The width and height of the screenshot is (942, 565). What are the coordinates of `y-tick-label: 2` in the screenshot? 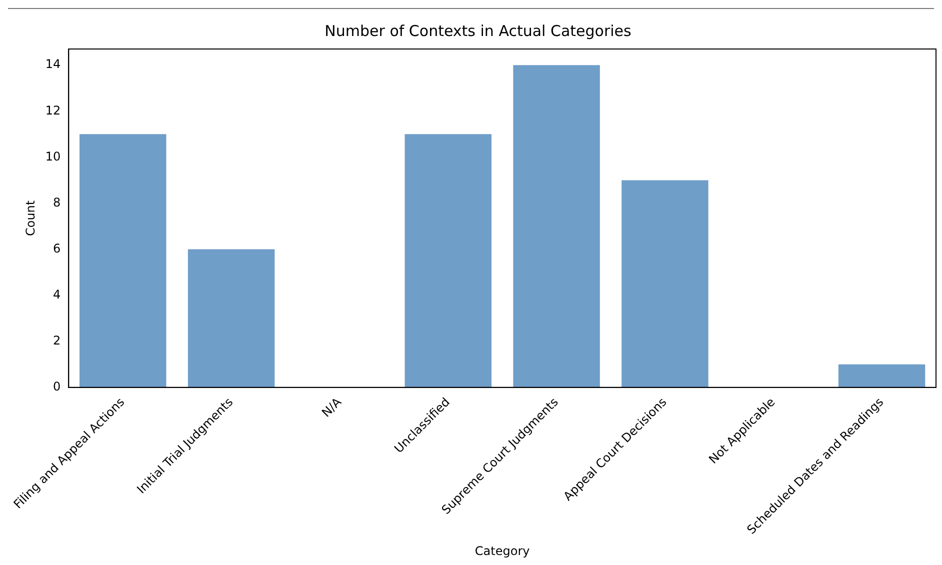 It's located at (57, 341).